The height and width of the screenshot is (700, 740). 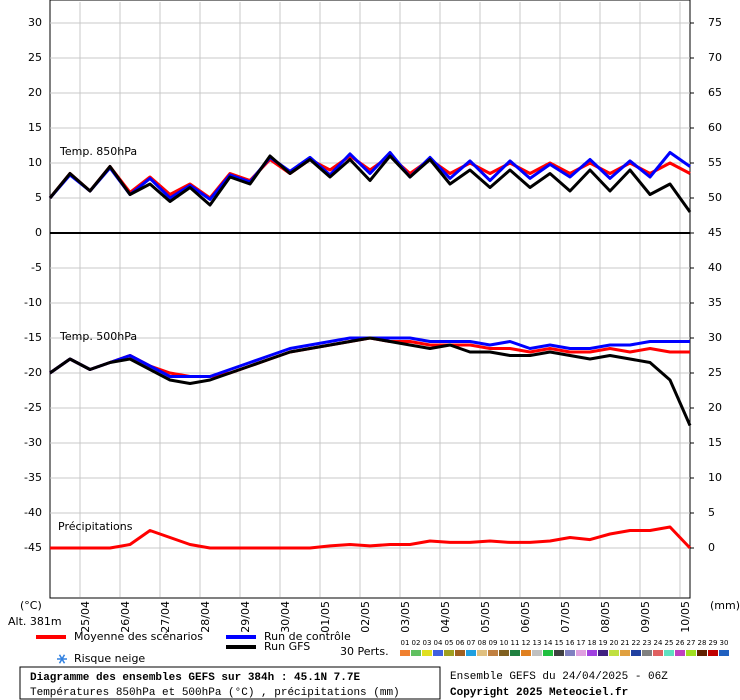 What do you see at coordinates (715, 477) in the screenshot?
I see `y2-tick-label: 10` at bounding box center [715, 477].